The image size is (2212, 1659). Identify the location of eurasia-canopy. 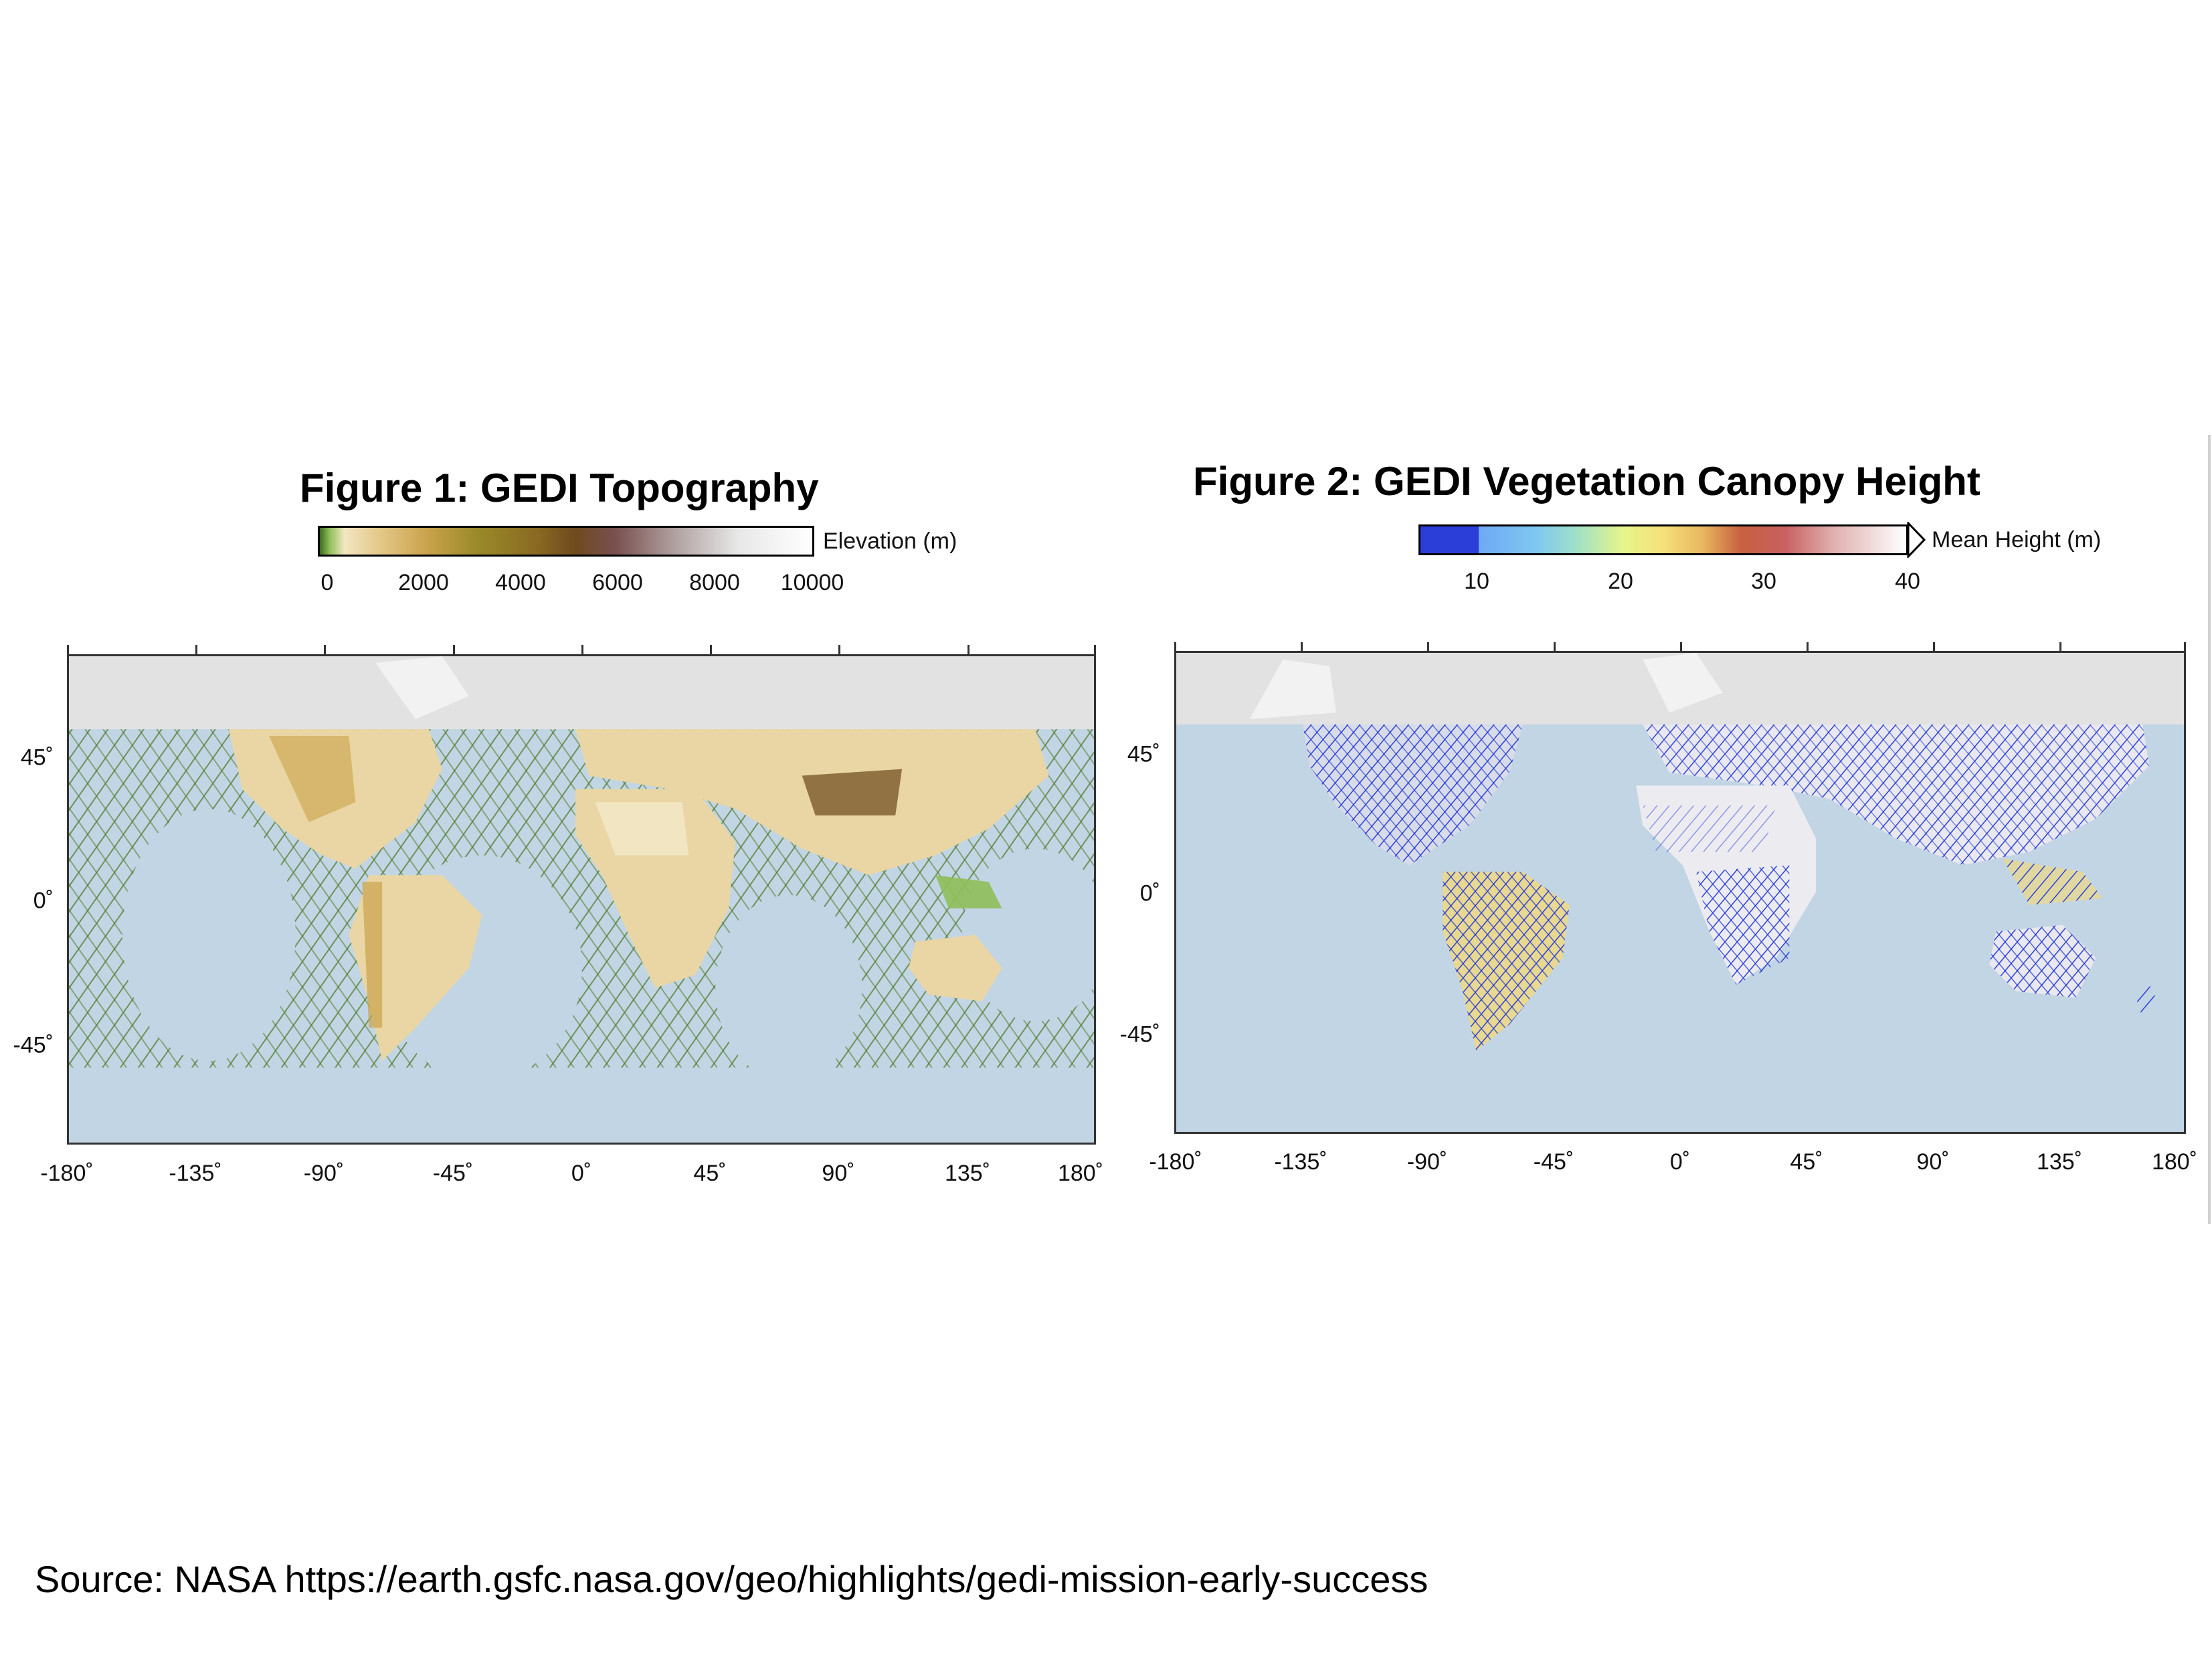
(1896, 795).